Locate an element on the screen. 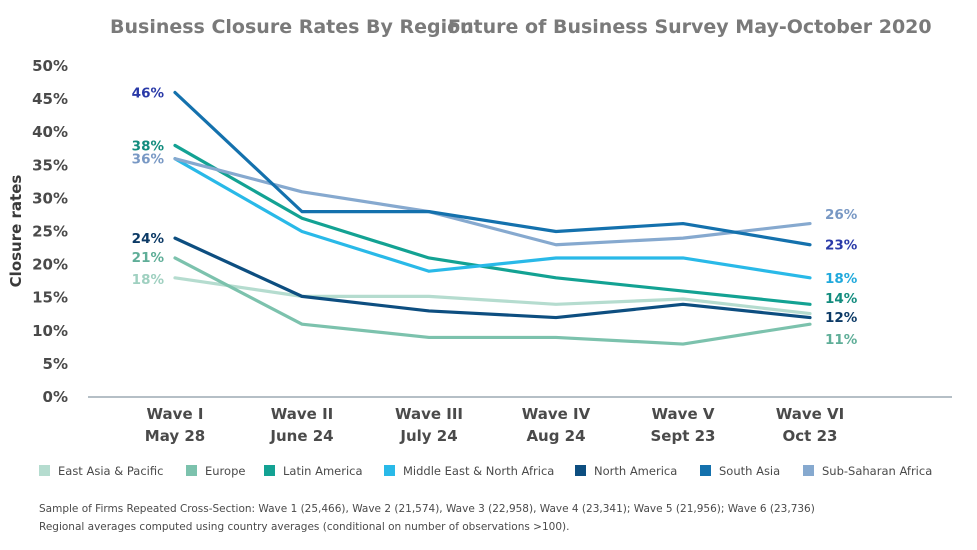 Image resolution: width=977 pixels, height=550 pixels. data-label-start: 18% is located at coordinates (148, 280).